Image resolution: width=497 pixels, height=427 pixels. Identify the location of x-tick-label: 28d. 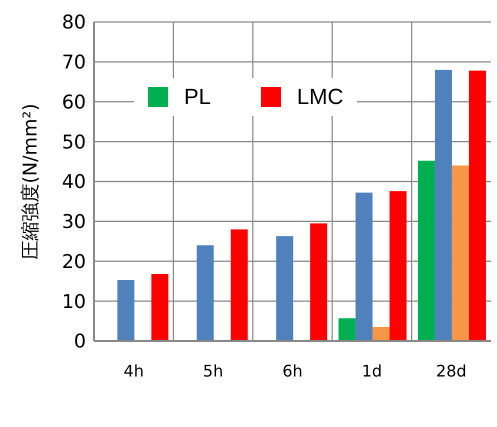
(451, 370).